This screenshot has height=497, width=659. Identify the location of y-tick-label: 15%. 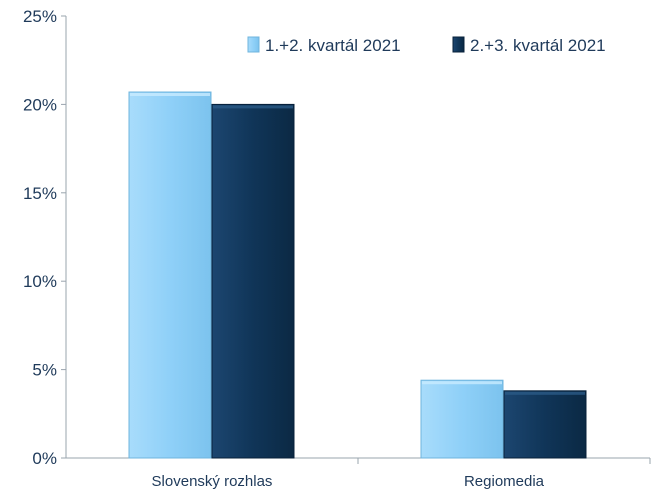
(40, 193).